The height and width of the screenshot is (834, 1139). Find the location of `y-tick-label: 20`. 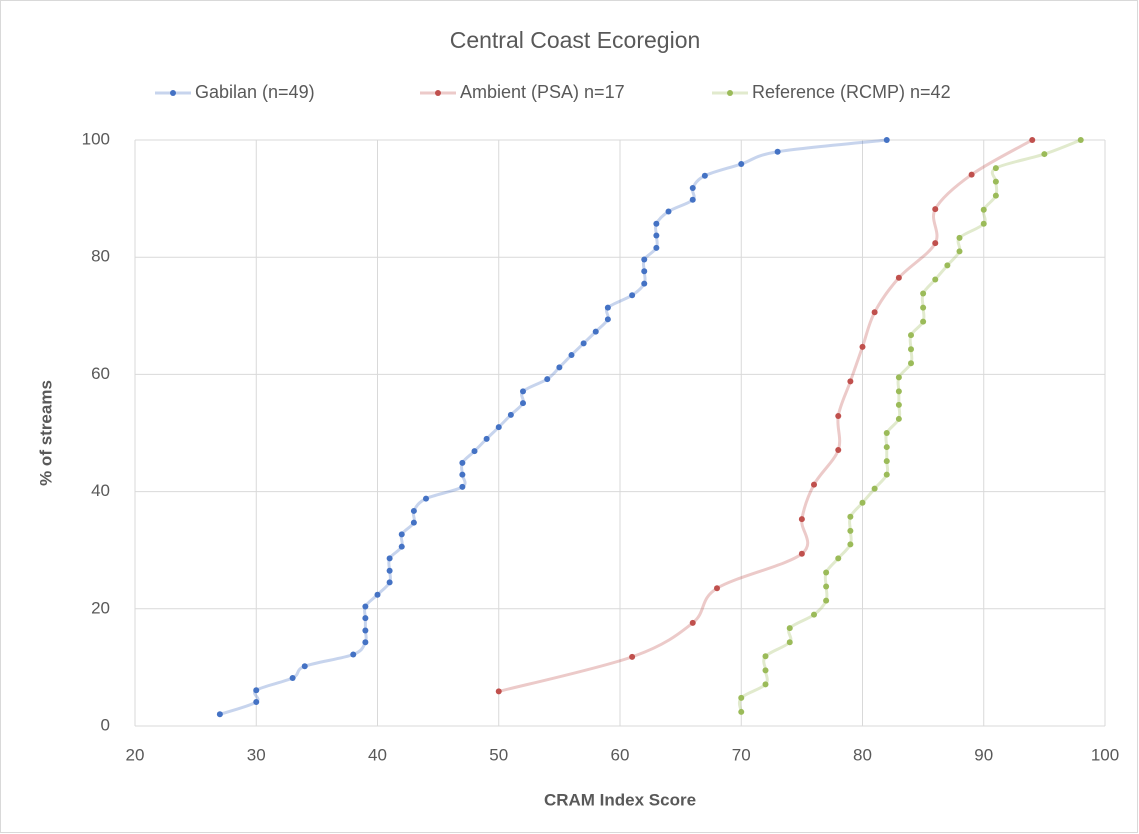

y-tick-label: 20 is located at coordinates (100, 607).